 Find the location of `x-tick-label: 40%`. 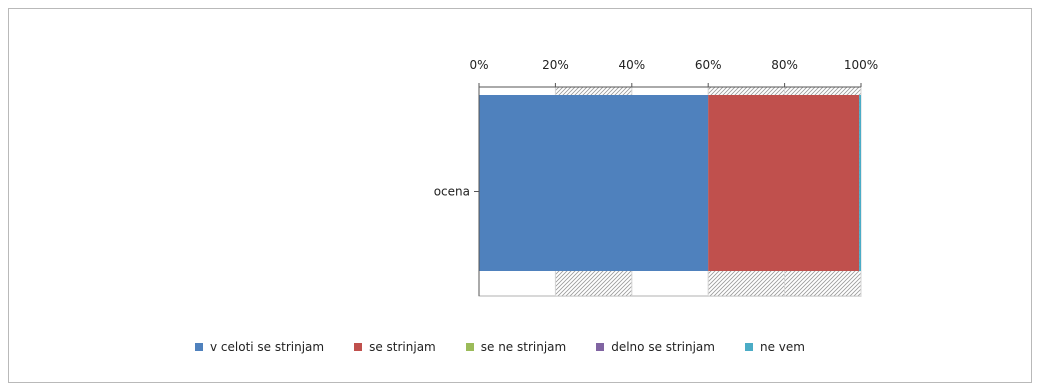

x-tick-label: 40% is located at coordinates (631, 65).